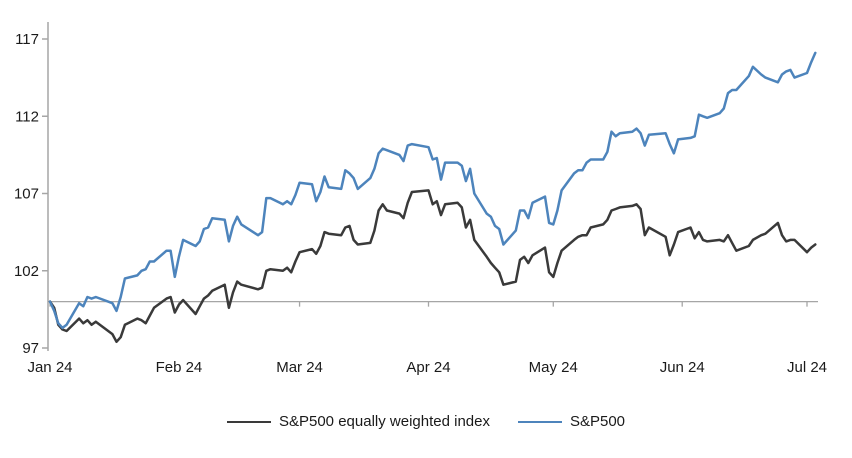 This screenshot has height=458, width=852. What do you see at coordinates (682, 367) in the screenshot?
I see `x-axis-tick-label: Jun 24` at bounding box center [682, 367].